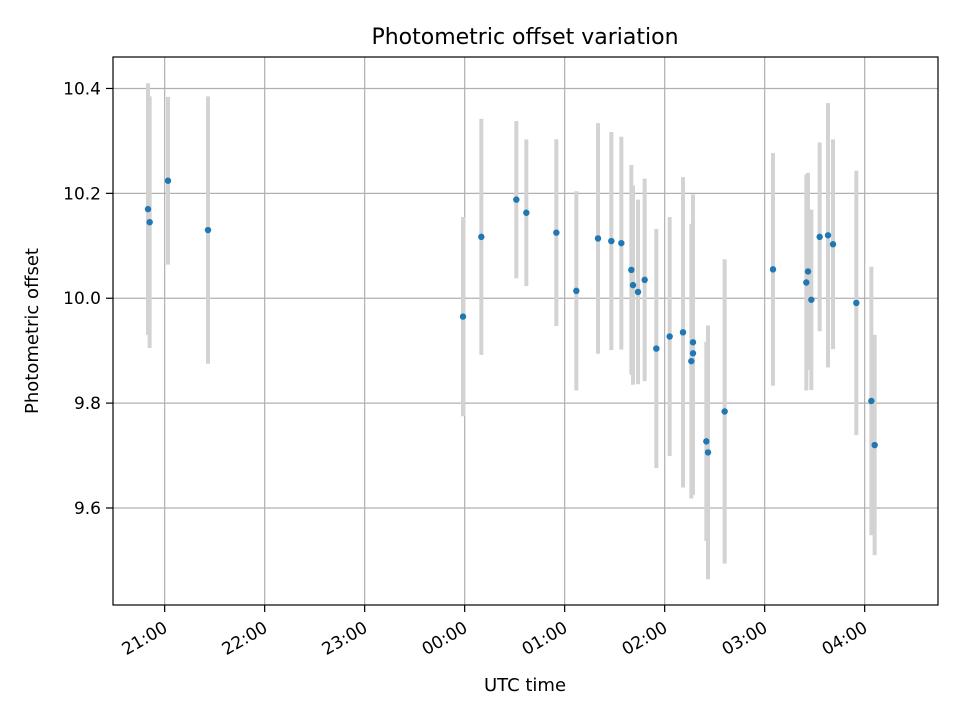 This screenshot has width=960, height=720. I want to click on chart-title: Photometric offset variation, so click(524, 37).